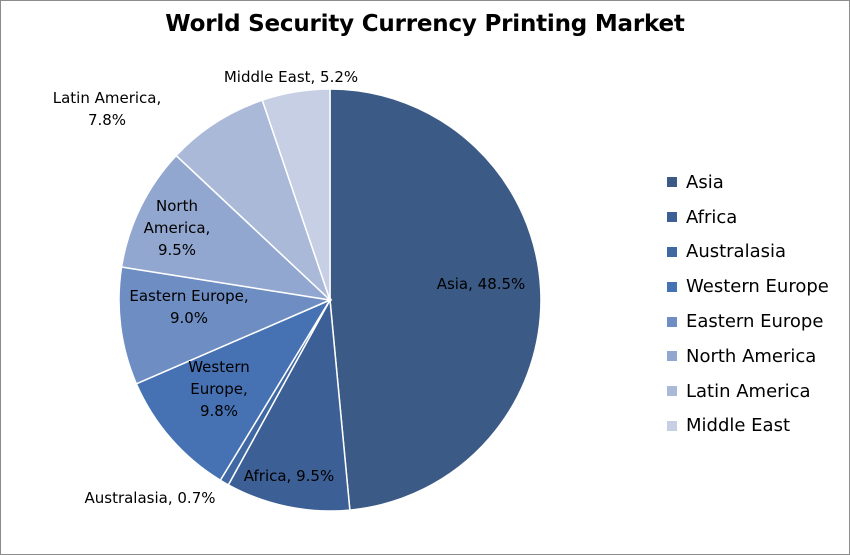  What do you see at coordinates (748, 217) in the screenshot?
I see `legend-item-africa: Africa` at bounding box center [748, 217].